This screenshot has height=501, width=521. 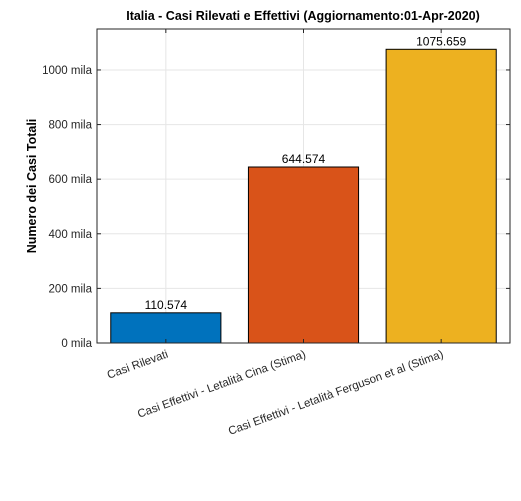 What do you see at coordinates (441, 41) in the screenshot?
I see `data-label: 1075.659` at bounding box center [441, 41].